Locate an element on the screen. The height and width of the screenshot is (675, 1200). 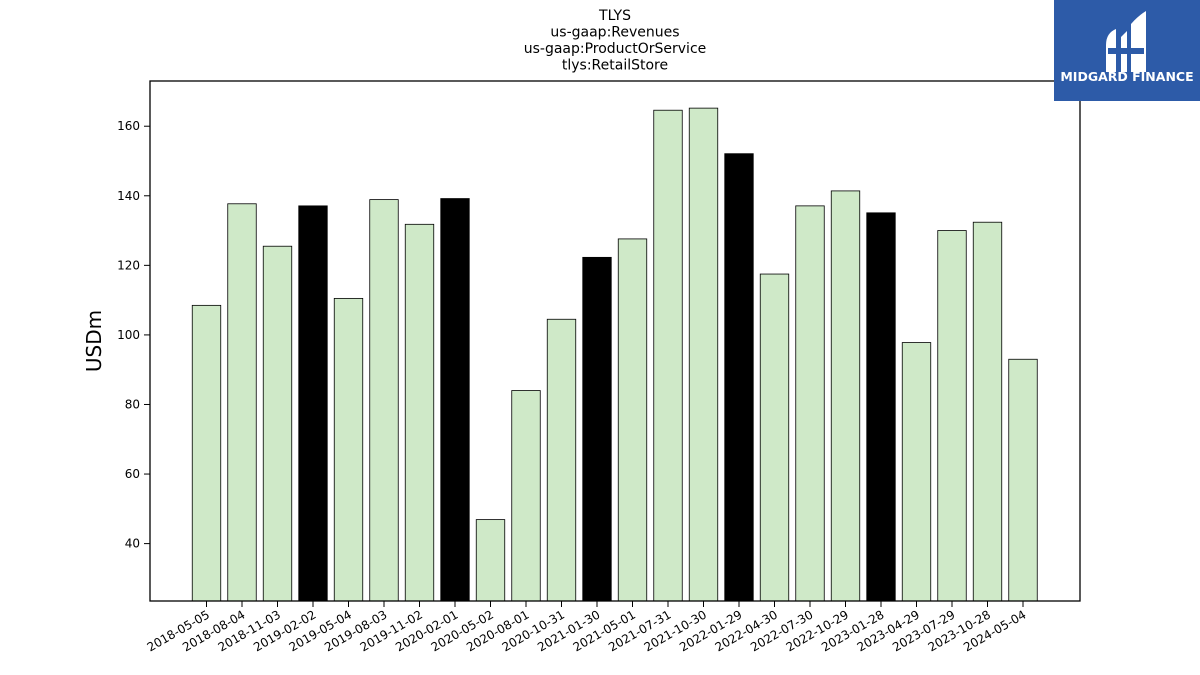
y-tick-label: 60 is located at coordinates (132, 474).